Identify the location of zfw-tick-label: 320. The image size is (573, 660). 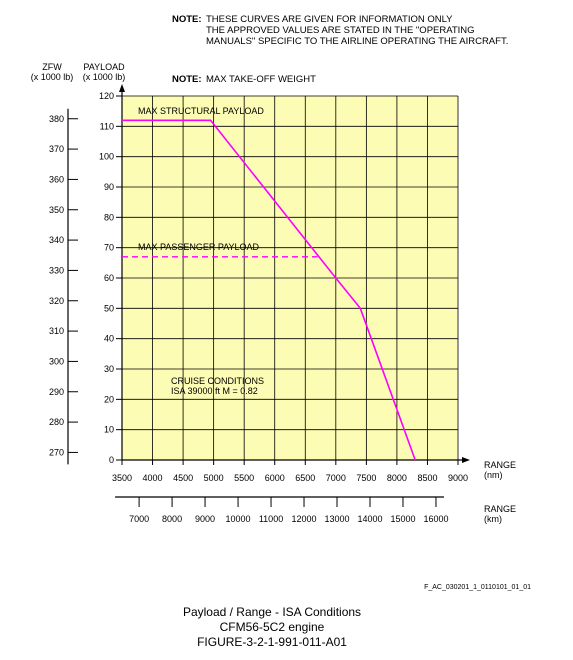
(56, 301).